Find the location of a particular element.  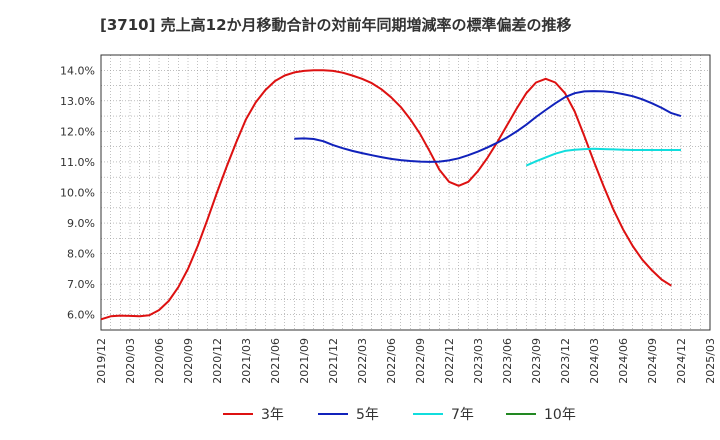

legend-label: 5年 is located at coordinates (367, 415).